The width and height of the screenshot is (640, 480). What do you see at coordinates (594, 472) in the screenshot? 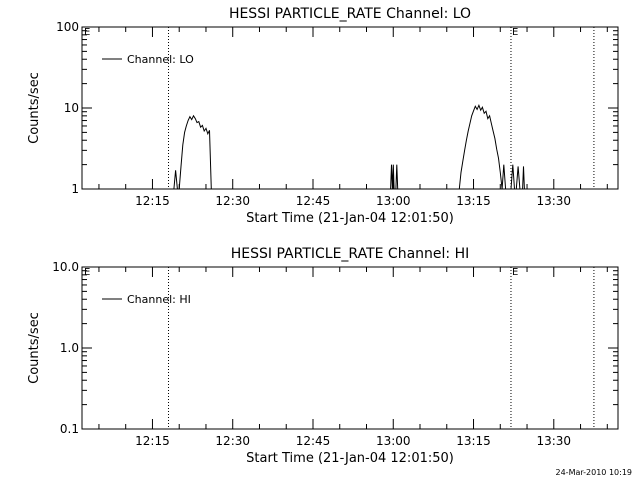
I see `generated-timestamp: 24-Mar-2010 10:19` at bounding box center [594, 472].